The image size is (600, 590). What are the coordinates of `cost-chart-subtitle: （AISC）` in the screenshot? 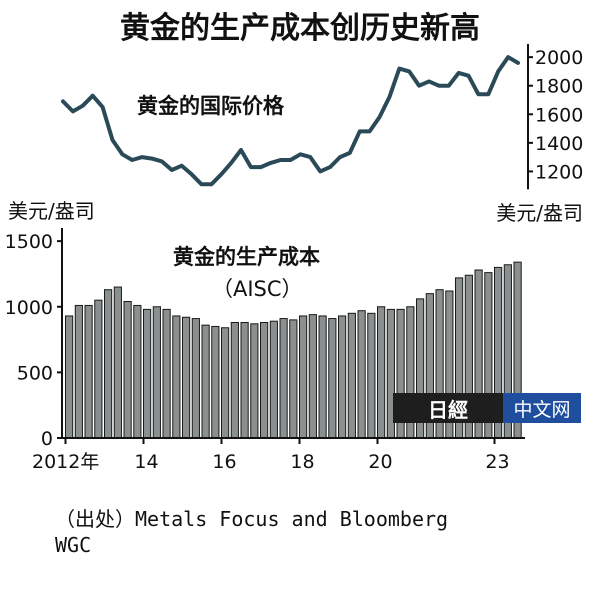 It's located at (257, 289).